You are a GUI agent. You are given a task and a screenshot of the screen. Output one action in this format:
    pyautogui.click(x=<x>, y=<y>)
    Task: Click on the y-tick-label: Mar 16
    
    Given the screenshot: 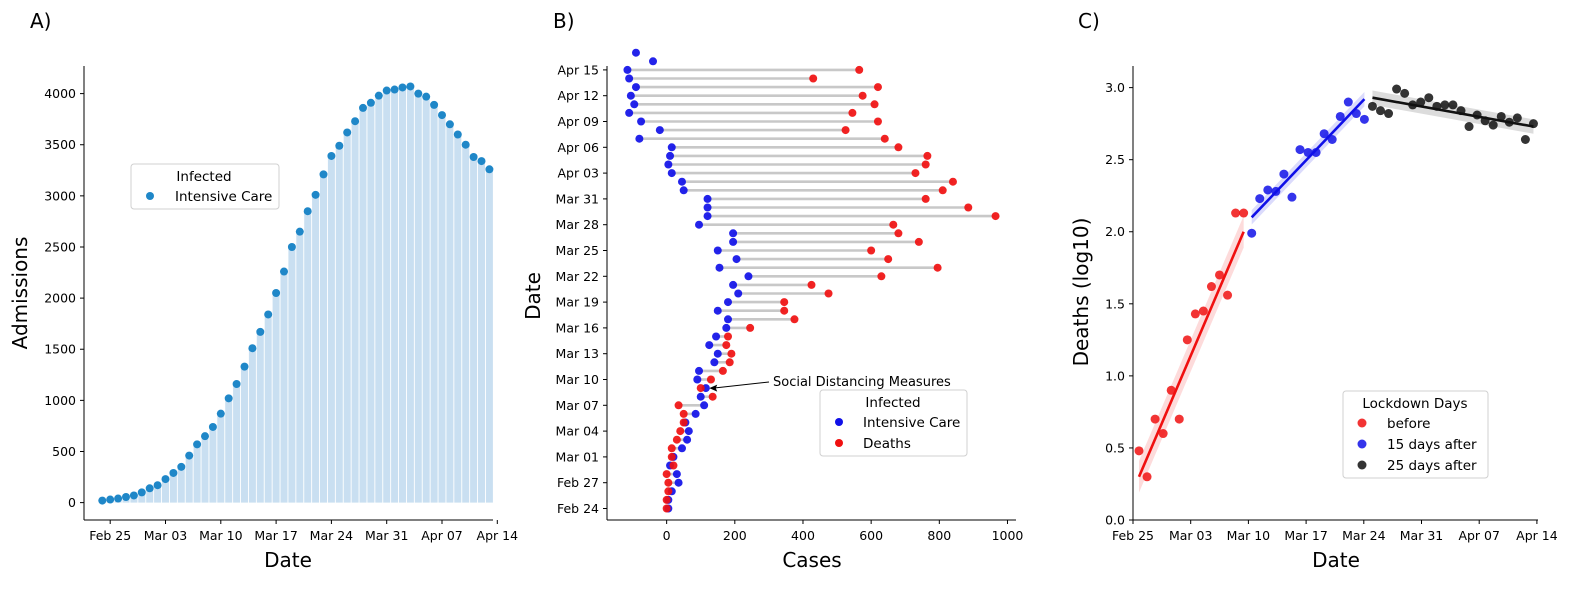 What is the action you would take?
    pyautogui.click(x=578, y=327)
    